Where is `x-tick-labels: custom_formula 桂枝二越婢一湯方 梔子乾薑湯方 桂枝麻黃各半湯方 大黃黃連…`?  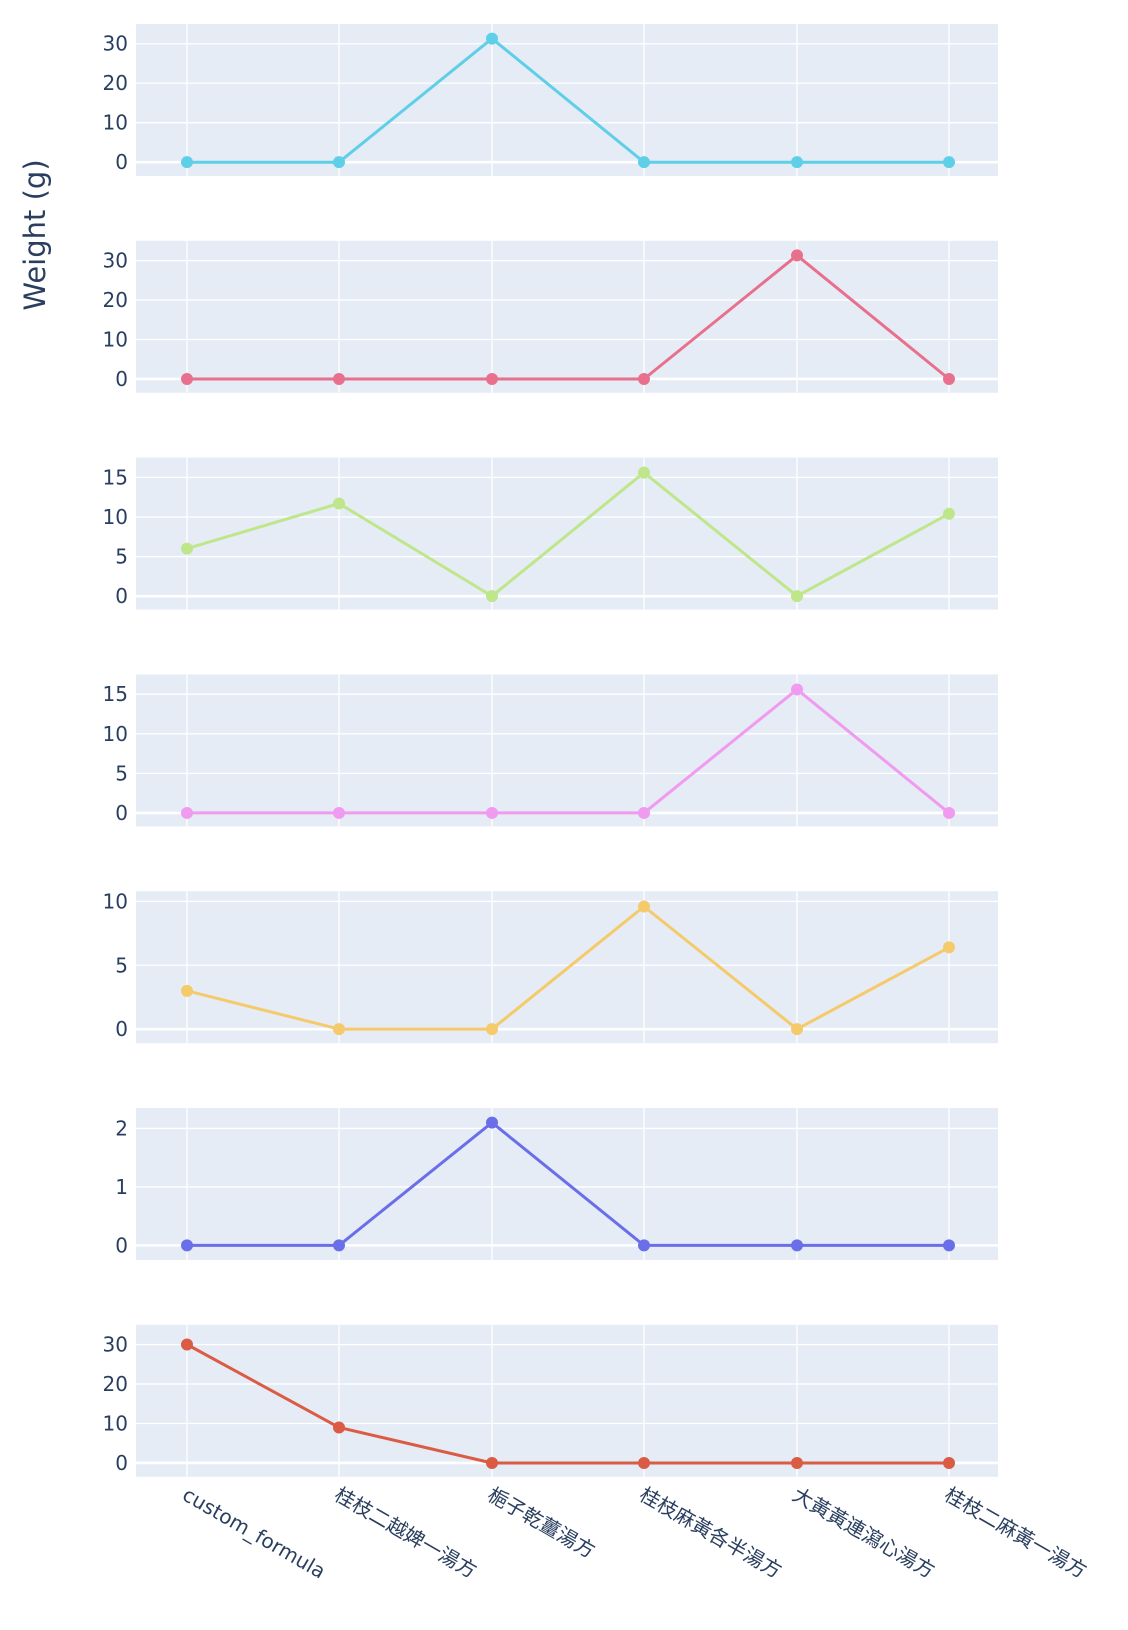
x-tick-labels: custom_formula 桂枝二越婢一湯方 梔子乾薑湯方 桂枝麻黃各半湯方 大黃黃連… is located at coordinates (635, 1532).